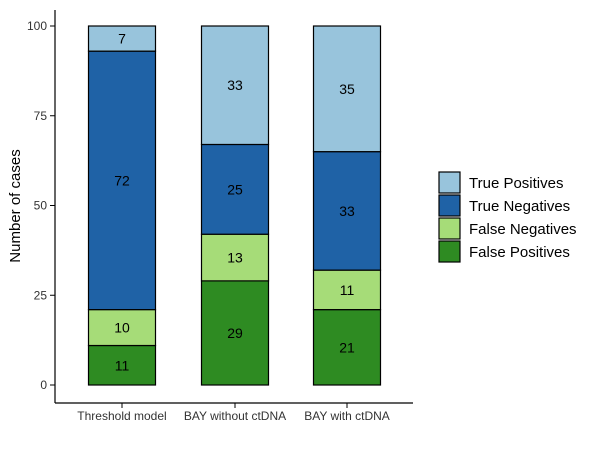 The image size is (600, 449). I want to click on bar-value-label: 10, so click(122, 328).